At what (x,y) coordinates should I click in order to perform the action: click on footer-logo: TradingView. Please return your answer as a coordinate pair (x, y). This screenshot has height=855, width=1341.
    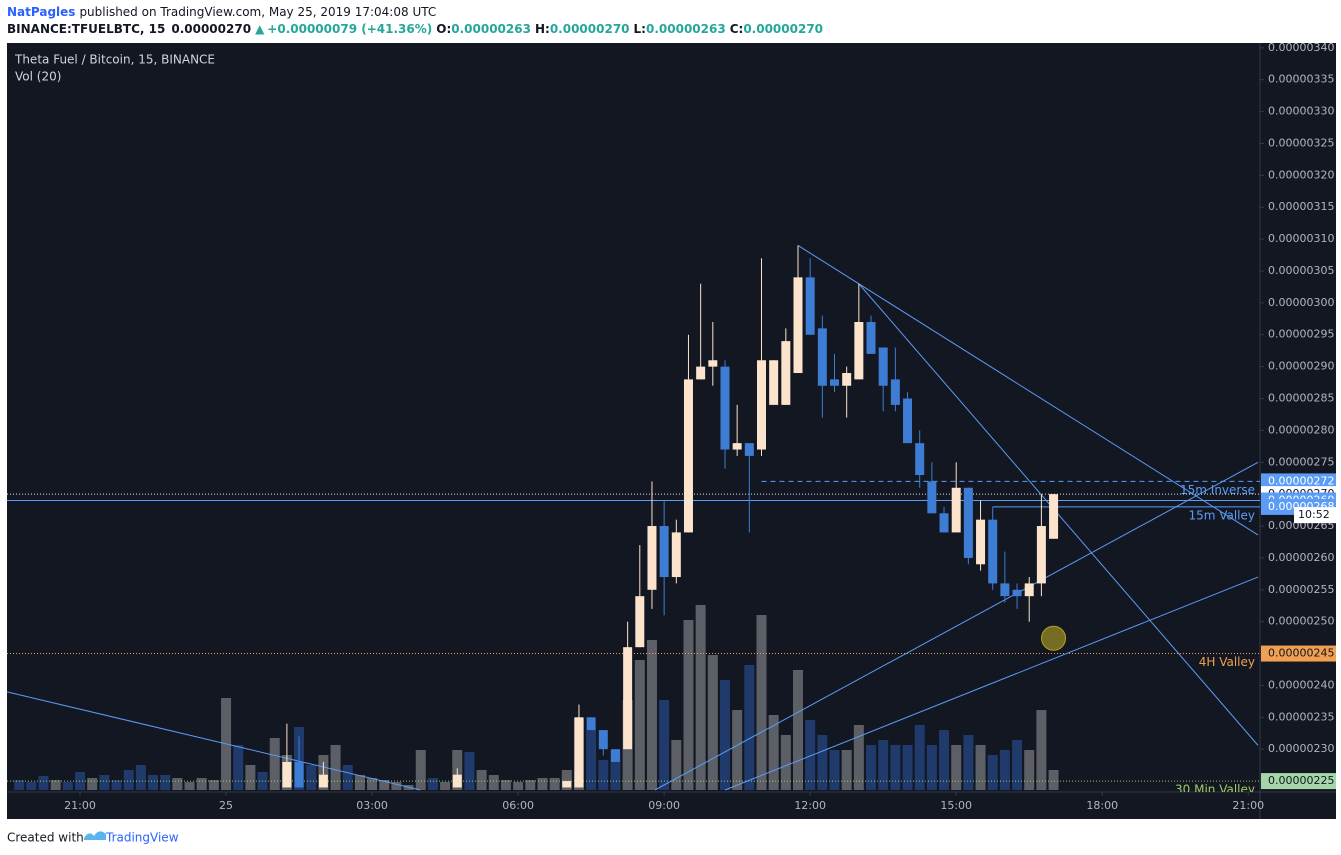
    Looking at the image, I should click on (131, 838).